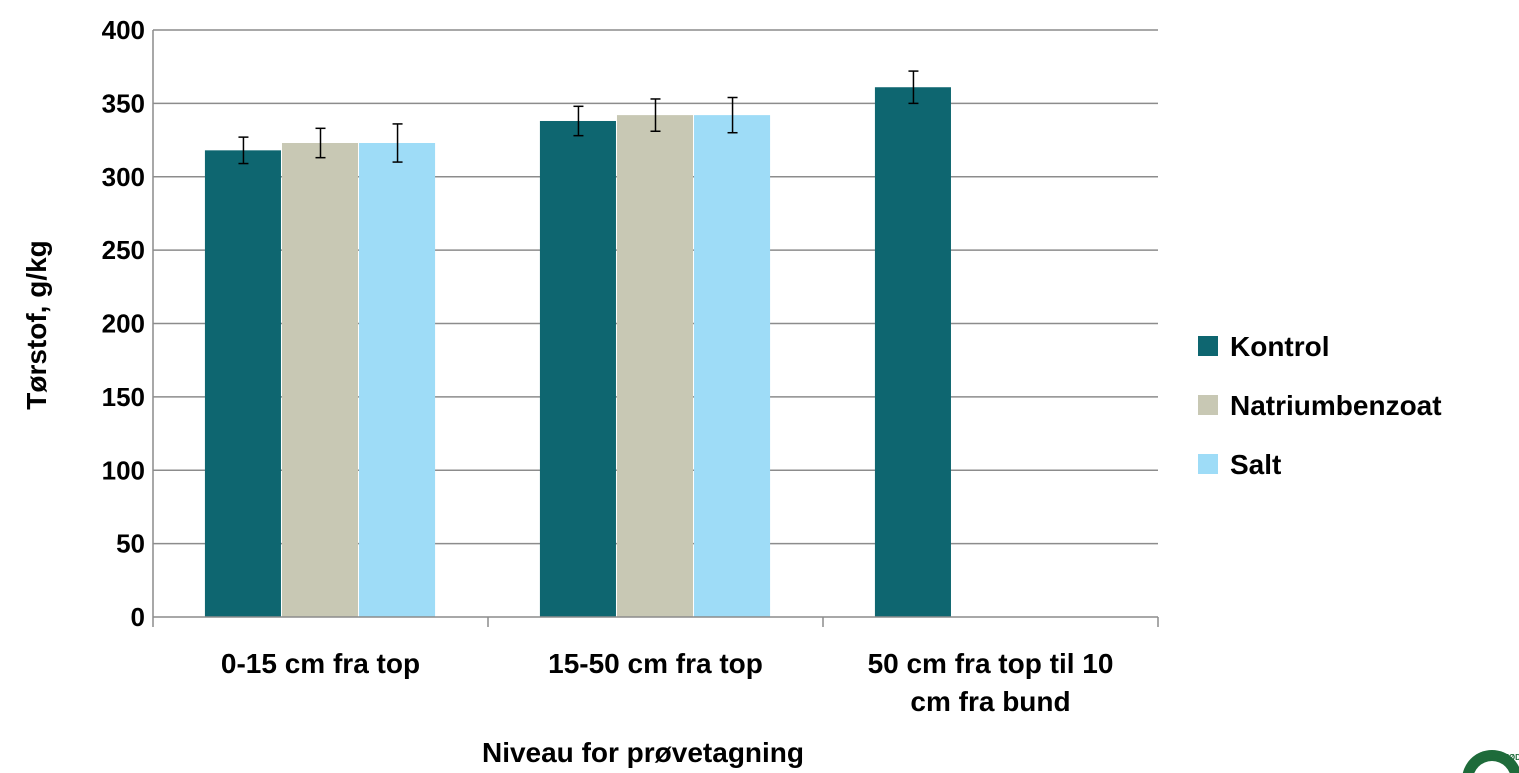  I want to click on y-tick-label: 0, so click(138, 617).